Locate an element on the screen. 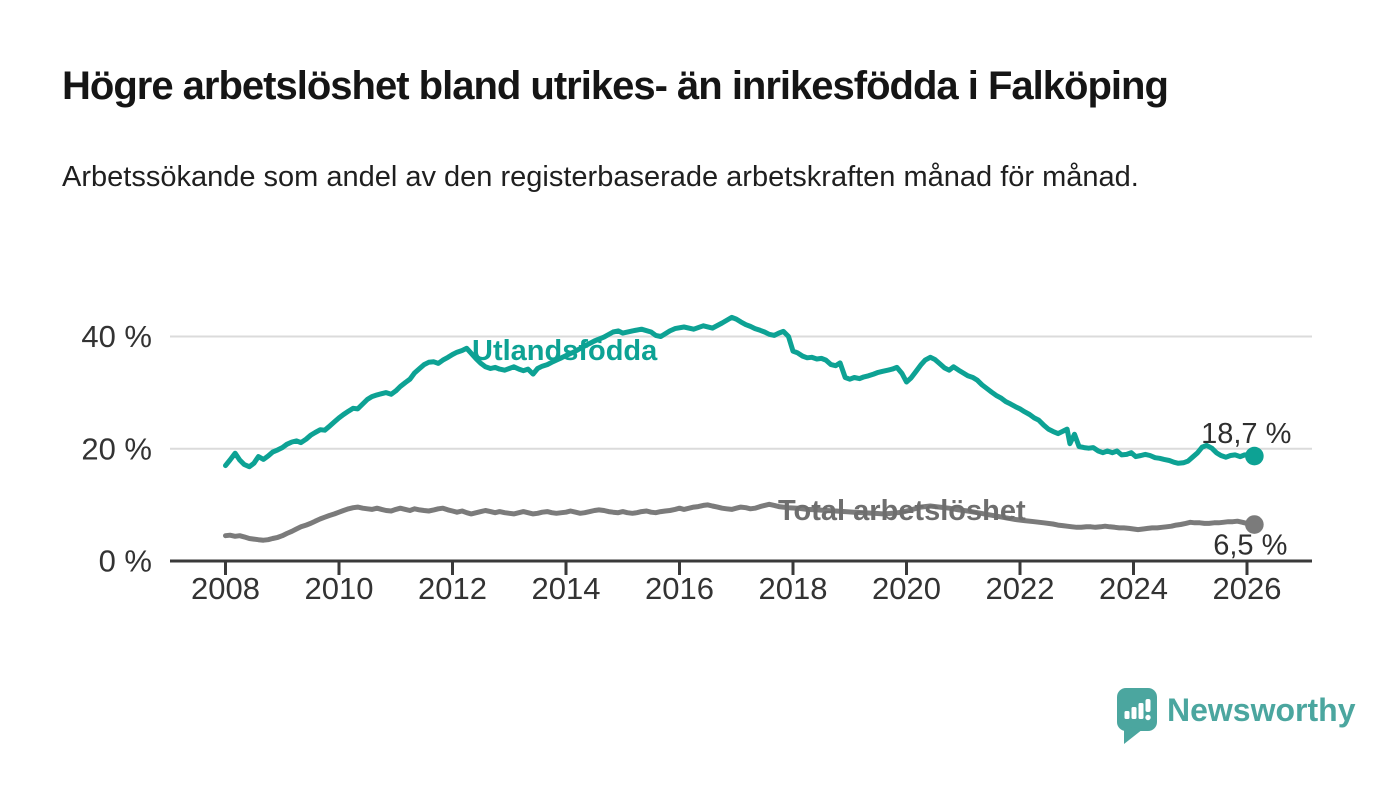  x-axis-tick-label: 2026 is located at coordinates (1247, 588).